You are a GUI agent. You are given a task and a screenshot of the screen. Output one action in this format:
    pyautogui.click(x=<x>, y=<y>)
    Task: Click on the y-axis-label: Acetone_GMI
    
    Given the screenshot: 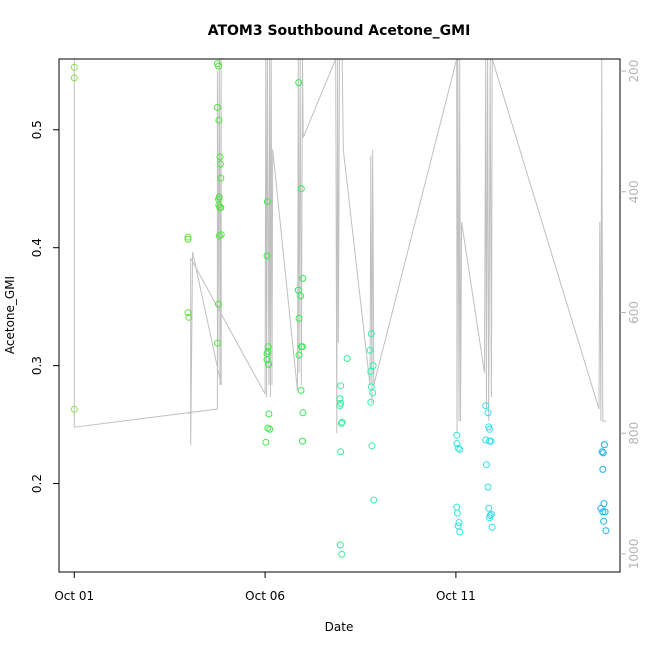 What is the action you would take?
    pyautogui.click(x=10, y=315)
    